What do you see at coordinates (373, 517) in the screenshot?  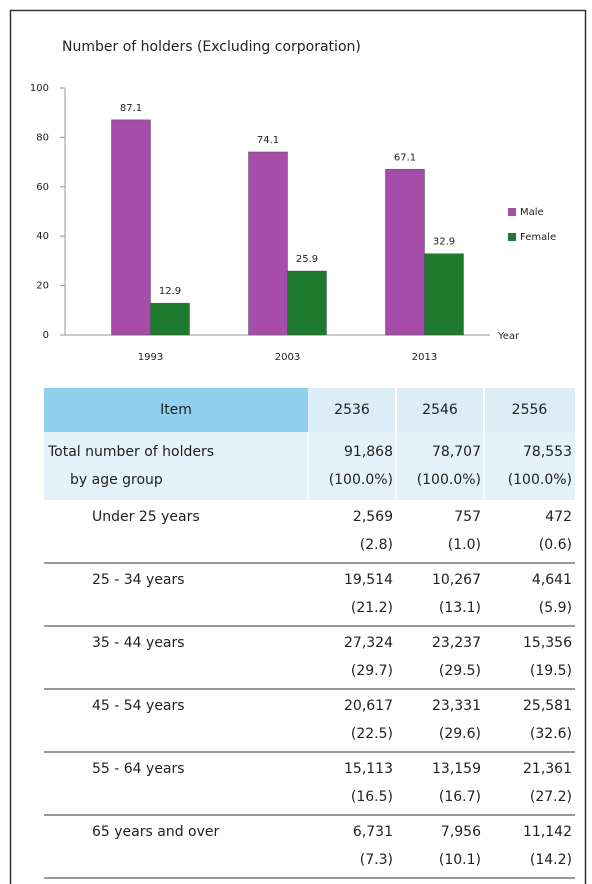 I see `cell-value: 2,569` at bounding box center [373, 517].